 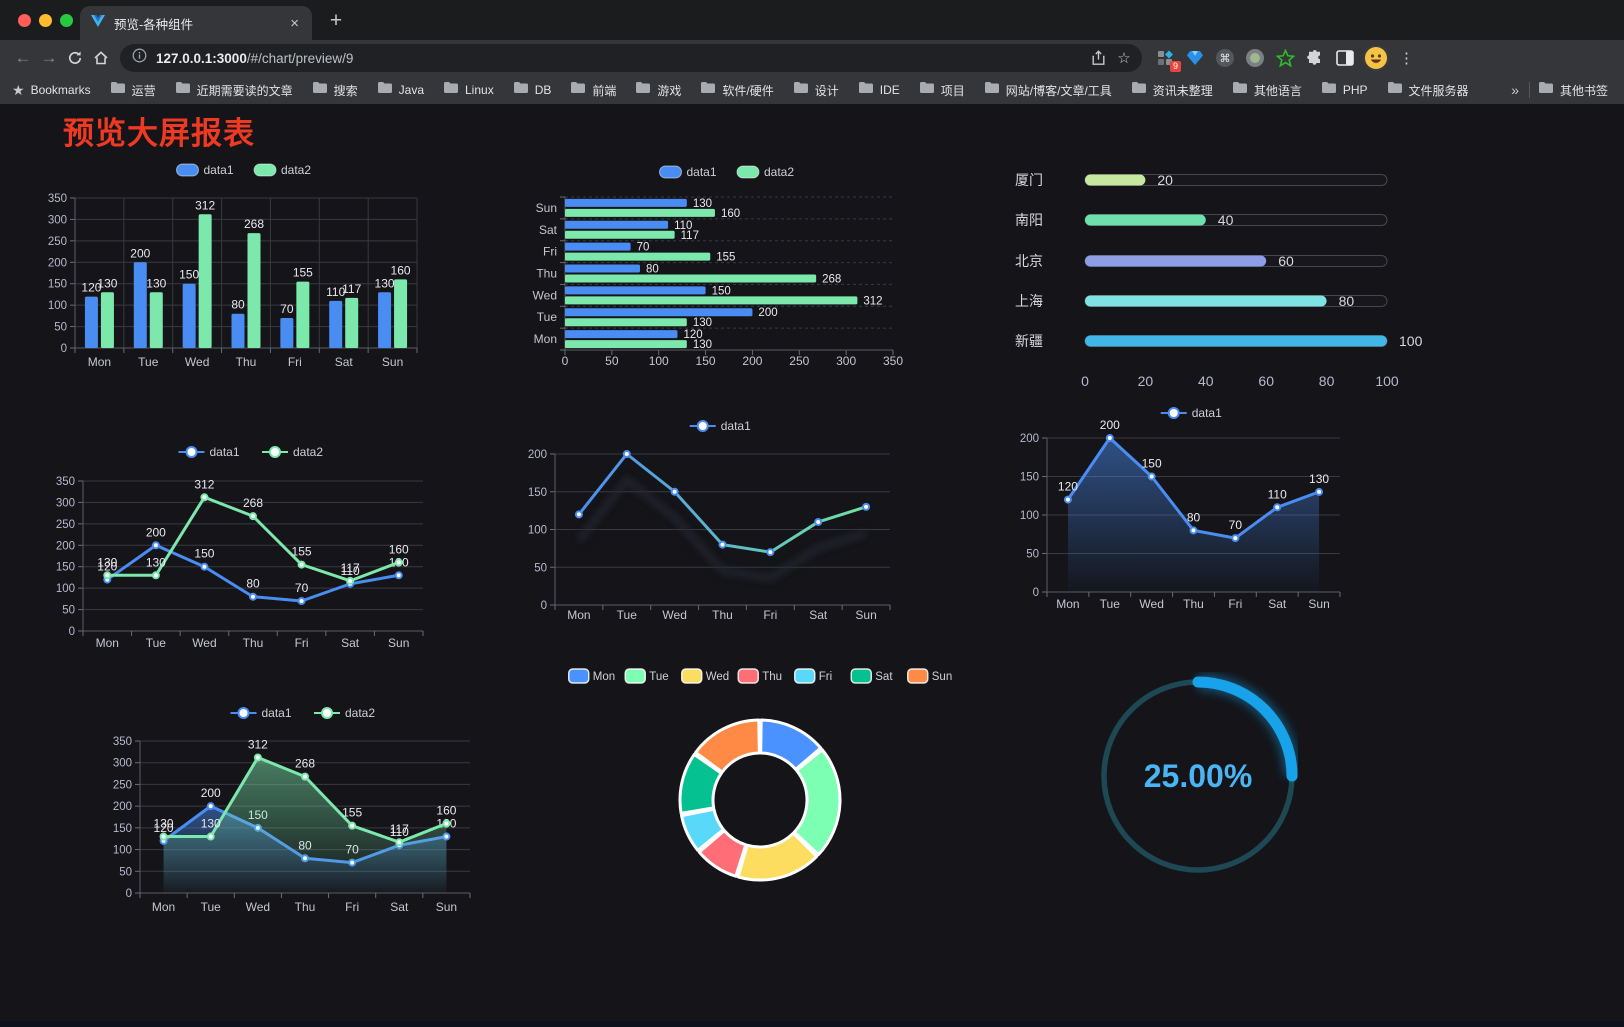 I want to click on site-info-icon, so click(x=139, y=58).